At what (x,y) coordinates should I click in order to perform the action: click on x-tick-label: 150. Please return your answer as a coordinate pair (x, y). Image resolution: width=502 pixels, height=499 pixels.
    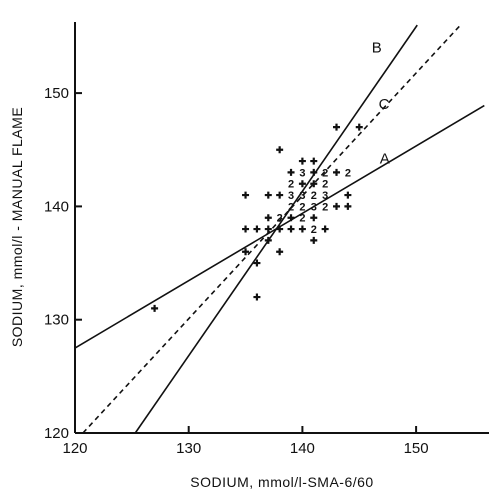
    Looking at the image, I should click on (416, 448).